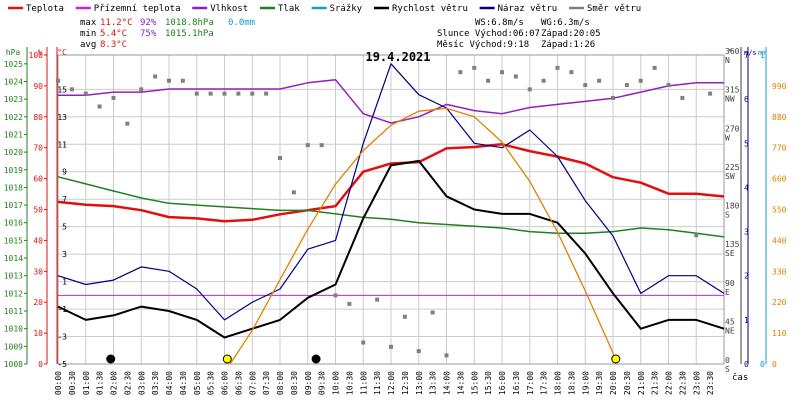 The height and width of the screenshot is (400, 800). I want to click on hpa-tick-label: 1019, so click(13, 170).